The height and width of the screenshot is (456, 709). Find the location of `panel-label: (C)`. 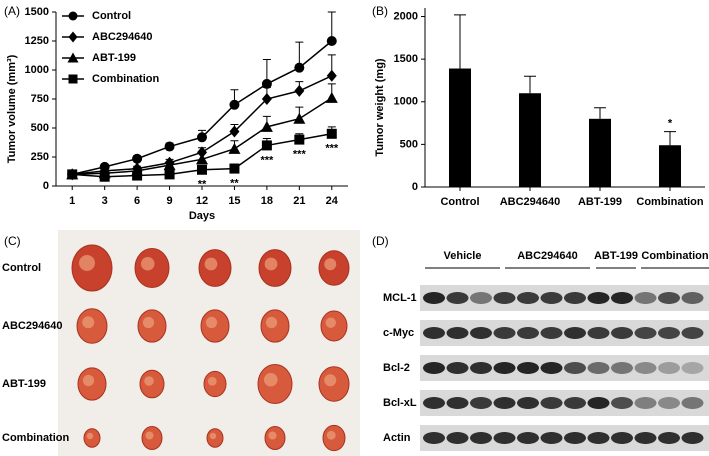

panel-label: (C) is located at coordinates (12, 241).